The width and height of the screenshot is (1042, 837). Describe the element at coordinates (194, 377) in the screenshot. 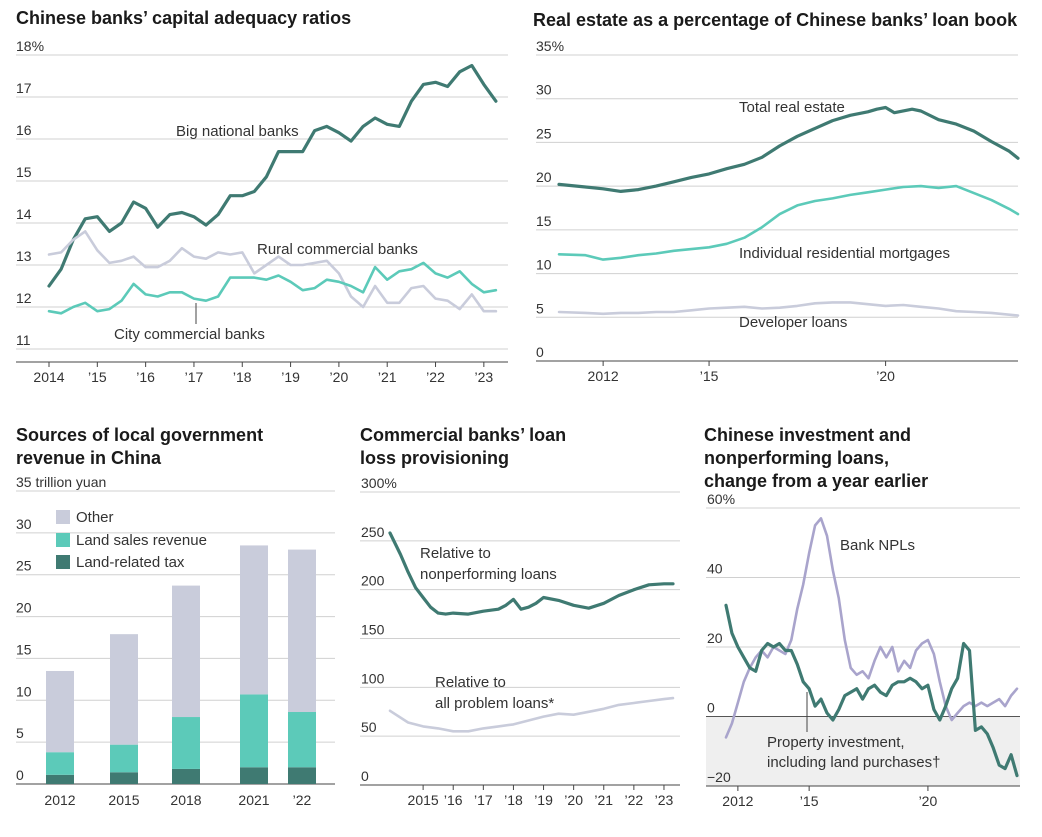

I see `x-tick-label: ’17` at that location.